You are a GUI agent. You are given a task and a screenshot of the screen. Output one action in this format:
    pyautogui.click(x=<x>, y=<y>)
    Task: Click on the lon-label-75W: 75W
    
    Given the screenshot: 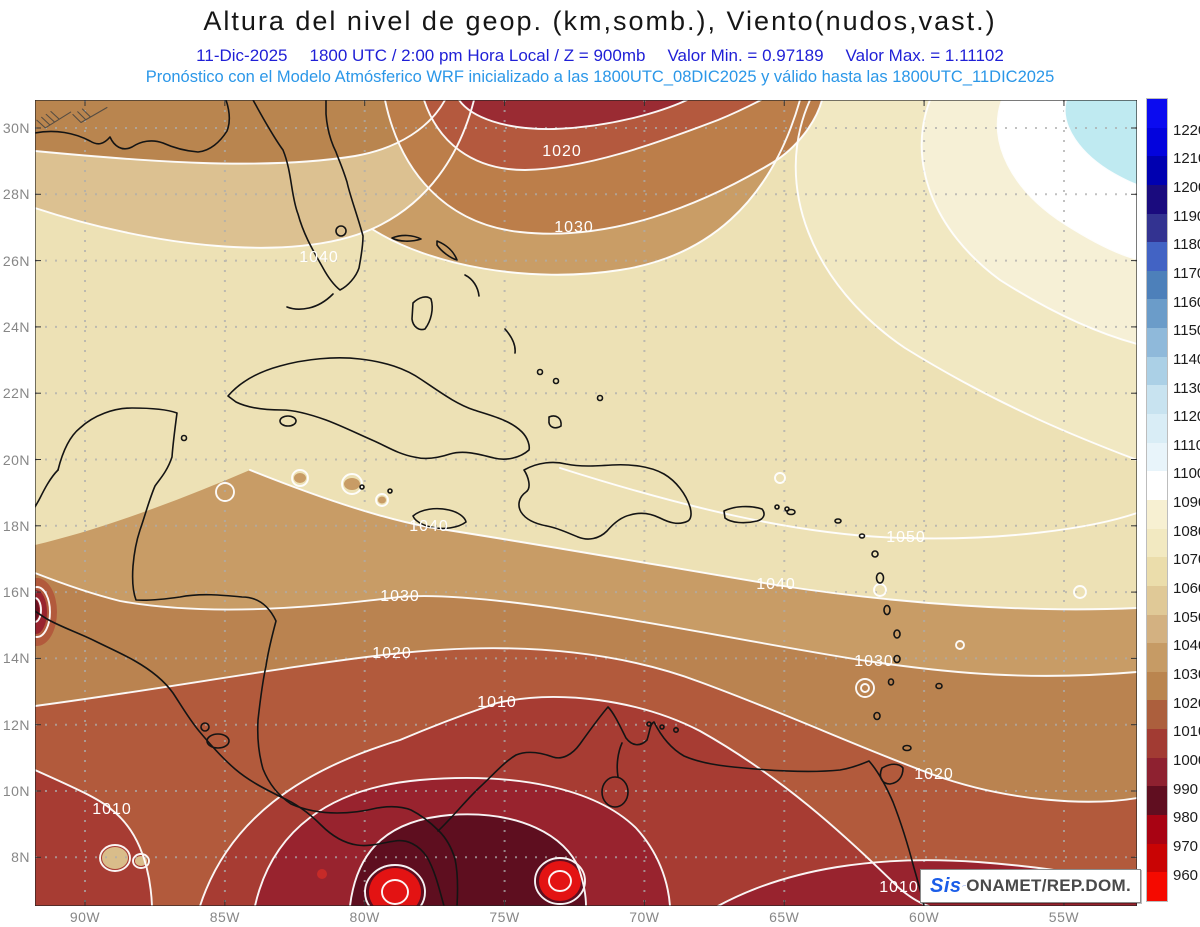 What is the action you would take?
    pyautogui.click(x=504, y=917)
    